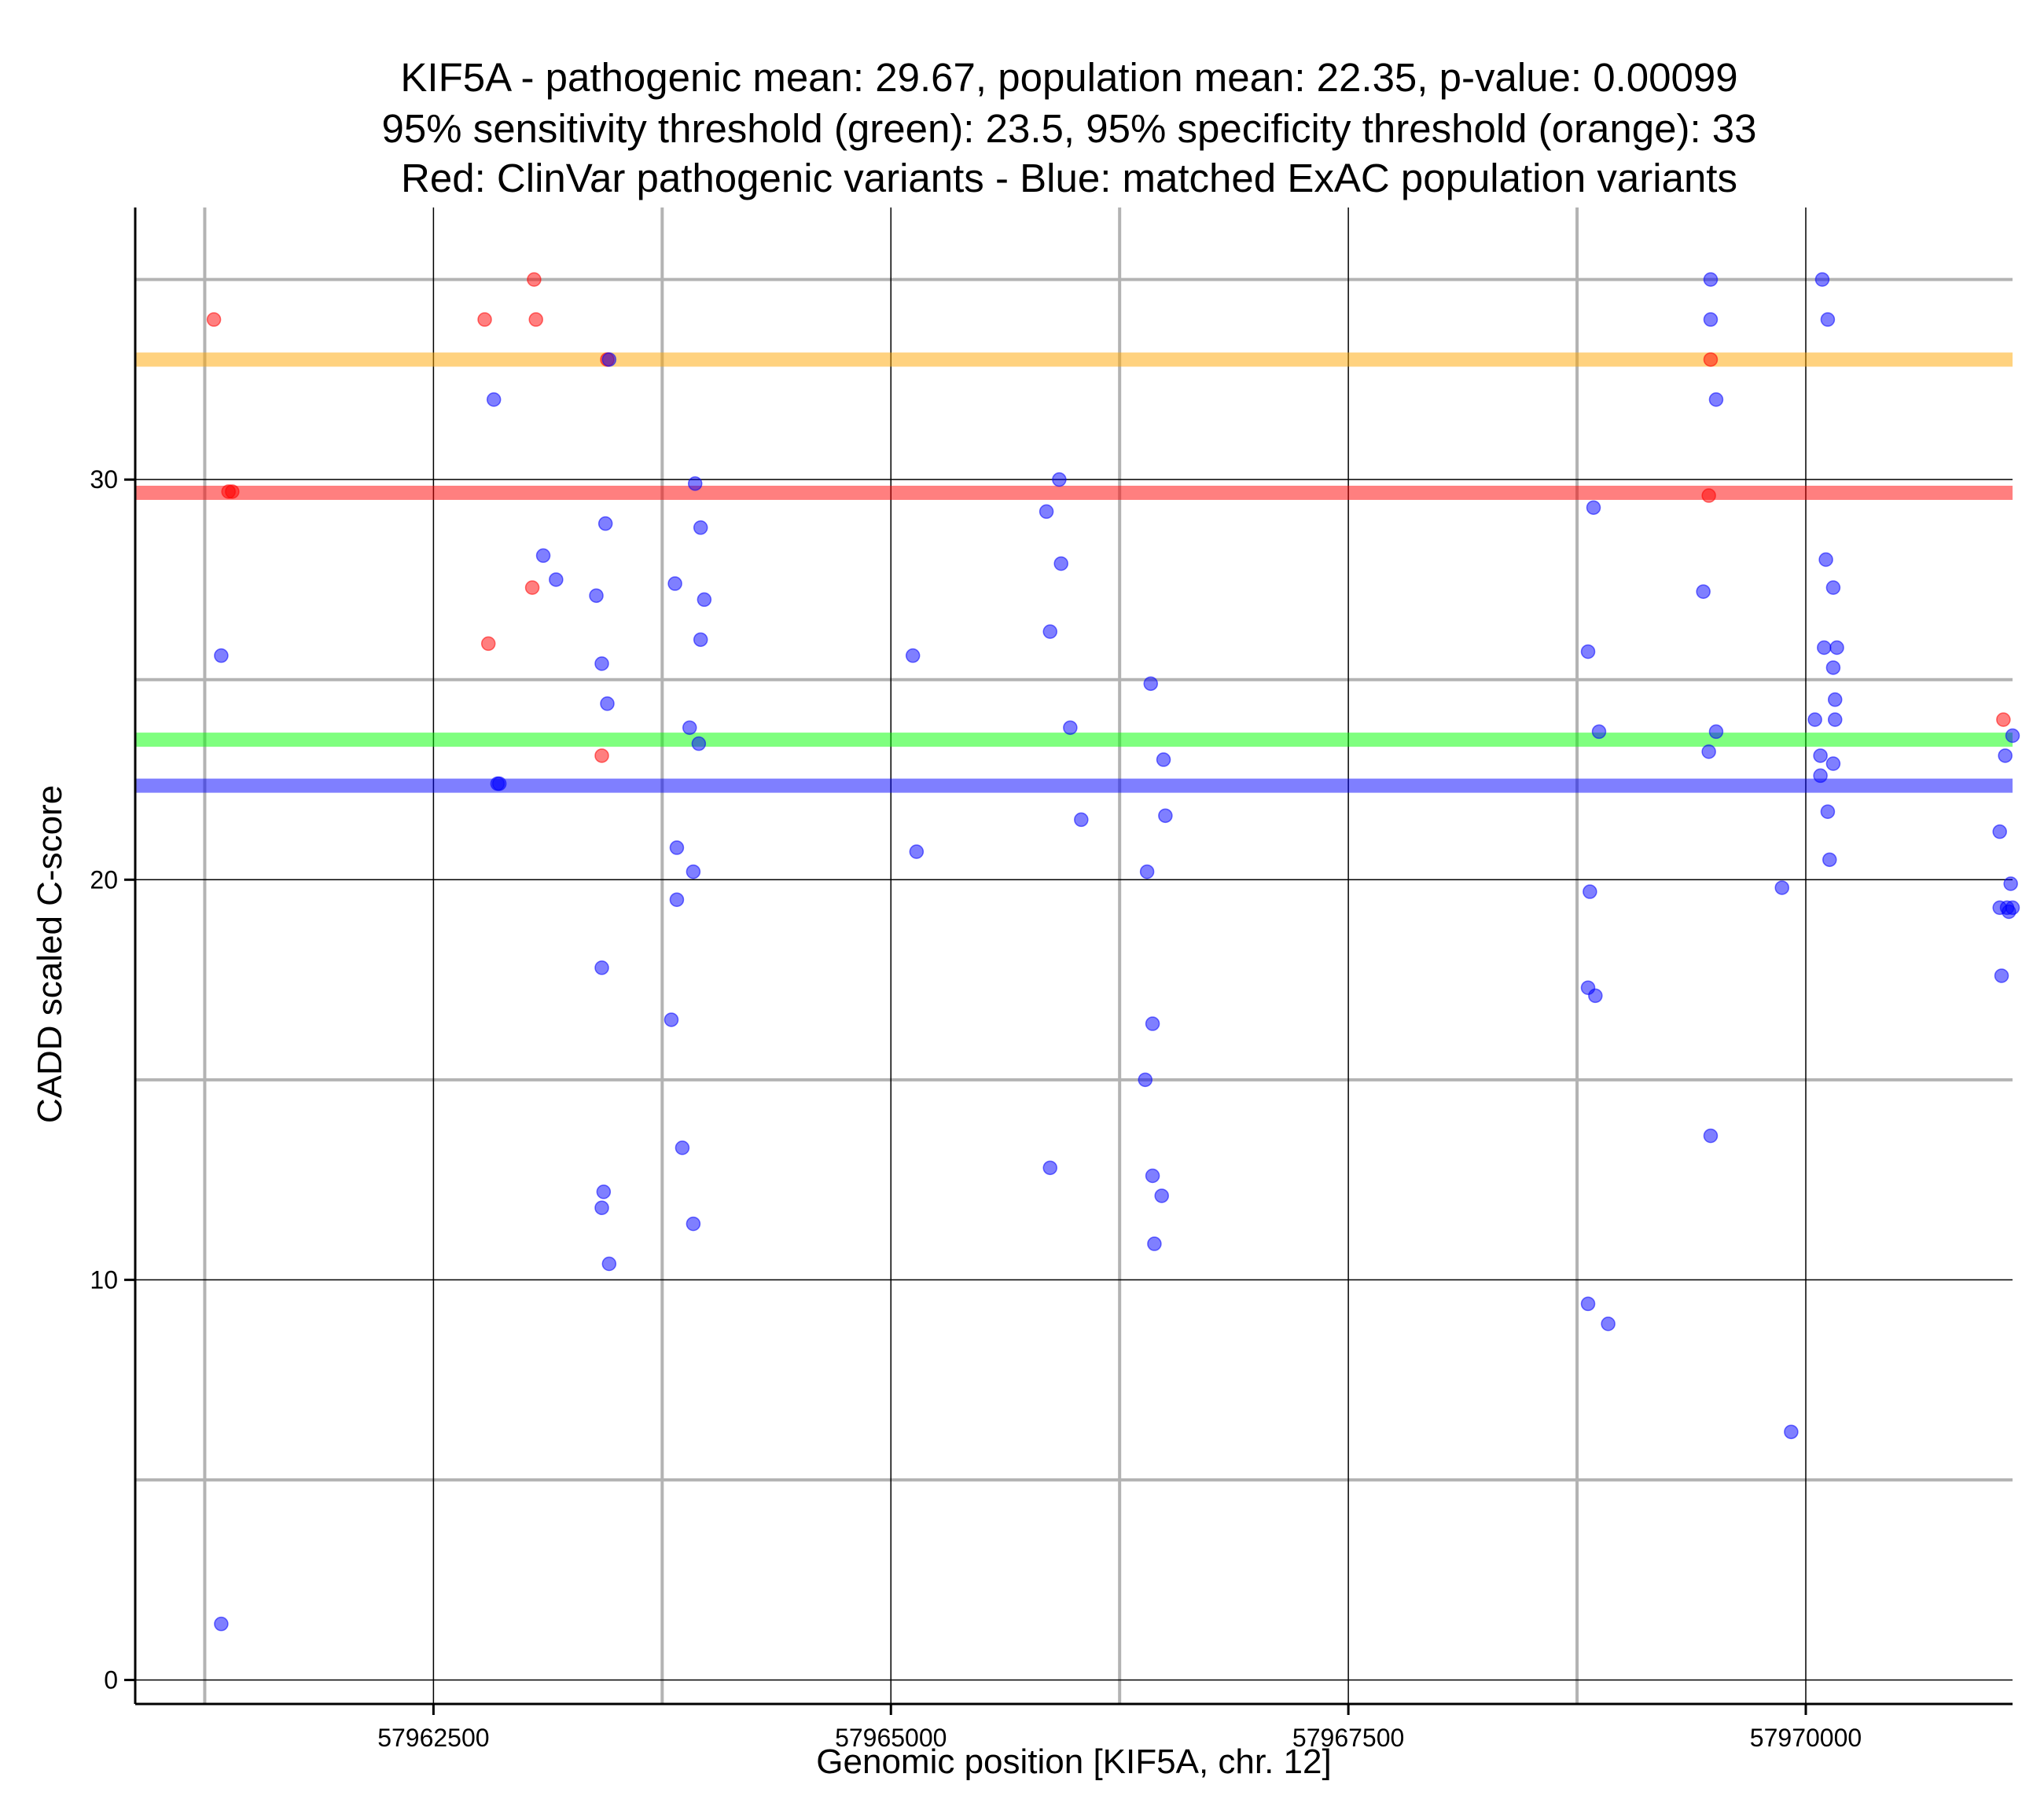  What do you see at coordinates (111, 1679) in the screenshot?
I see `y-tick-label: 0` at bounding box center [111, 1679].